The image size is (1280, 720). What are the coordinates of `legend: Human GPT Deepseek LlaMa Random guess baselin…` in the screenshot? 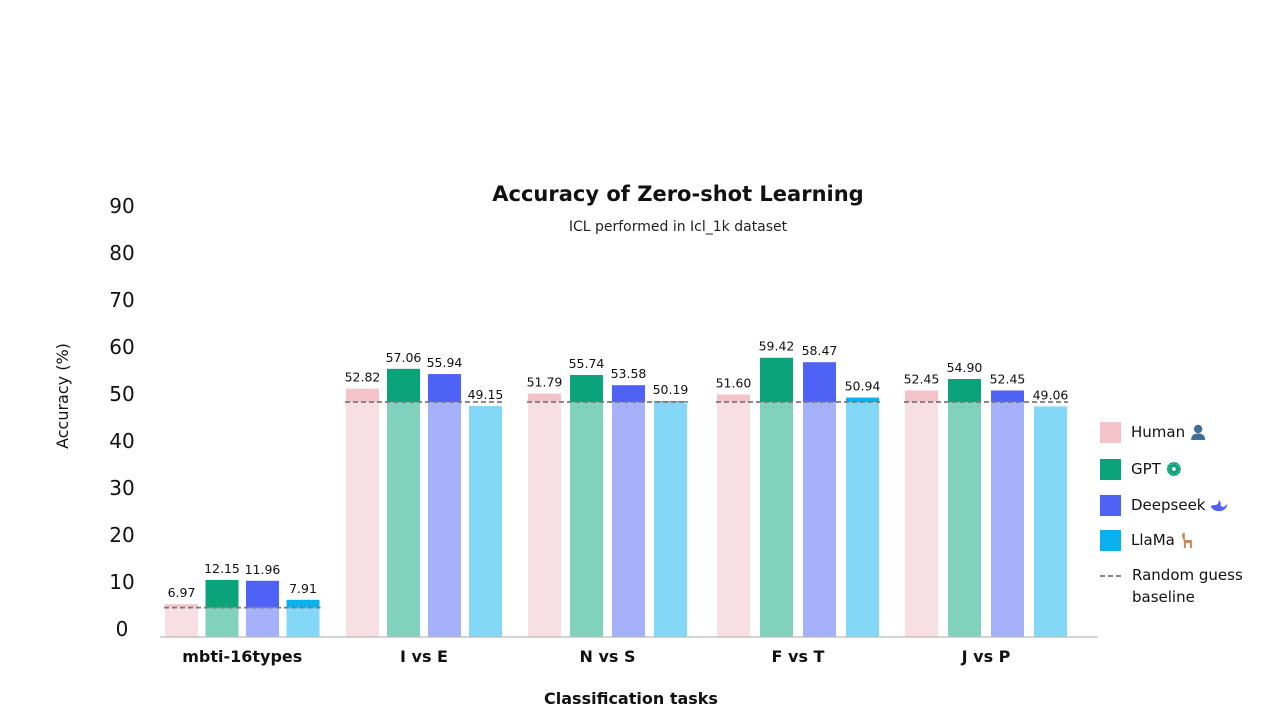 It's located at (1171, 514).